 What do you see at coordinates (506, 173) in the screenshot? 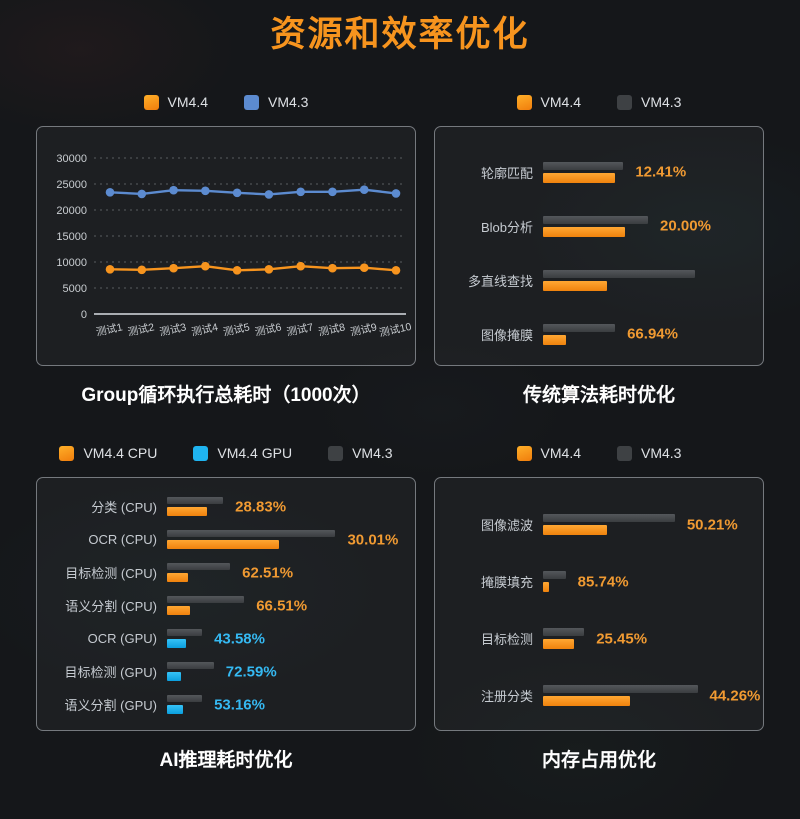
I see `bar-row-label: 轮廓匹配` at bounding box center [506, 173].